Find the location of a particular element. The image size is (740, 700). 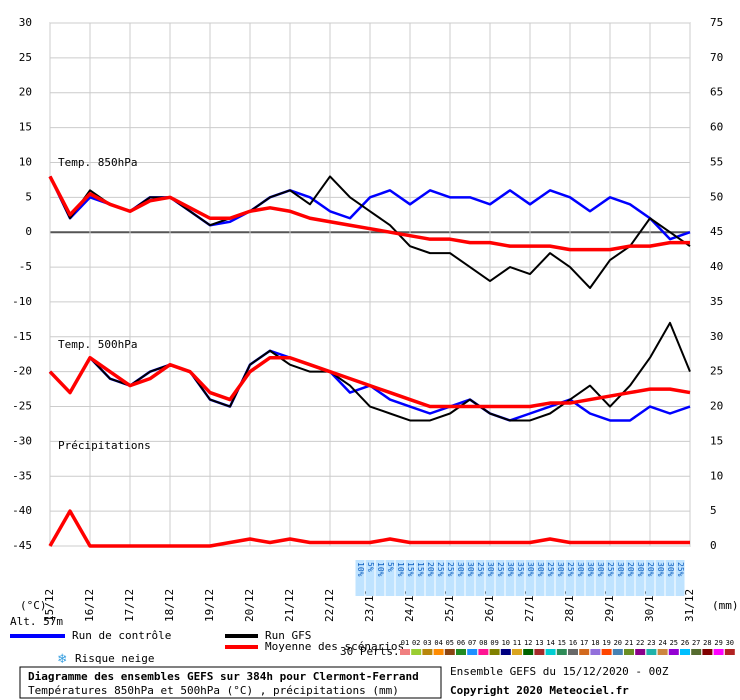

member-number: 09 is located at coordinates (494, 643).